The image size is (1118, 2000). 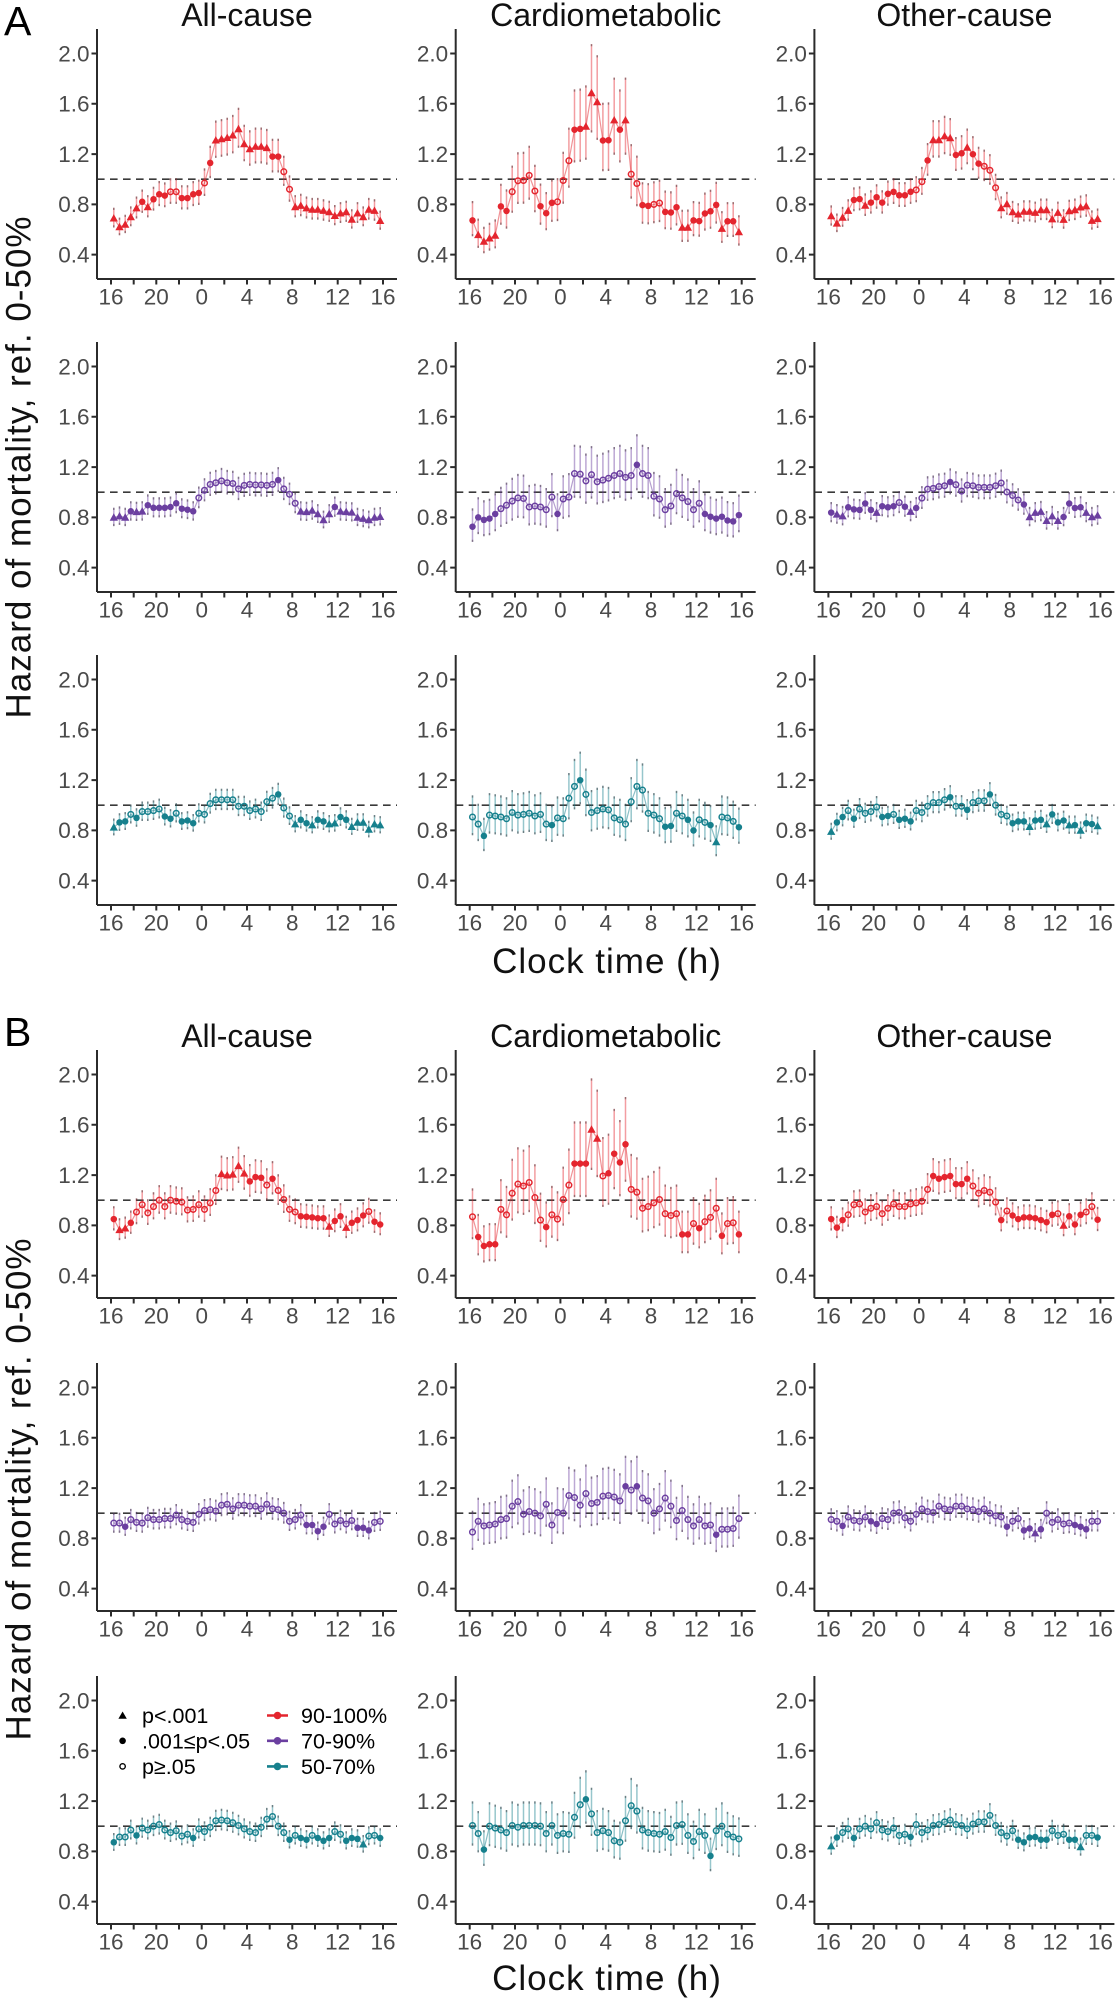 What do you see at coordinates (196, 1741) in the screenshot?
I see `svg-text: .001≤p<.05` at bounding box center [196, 1741].